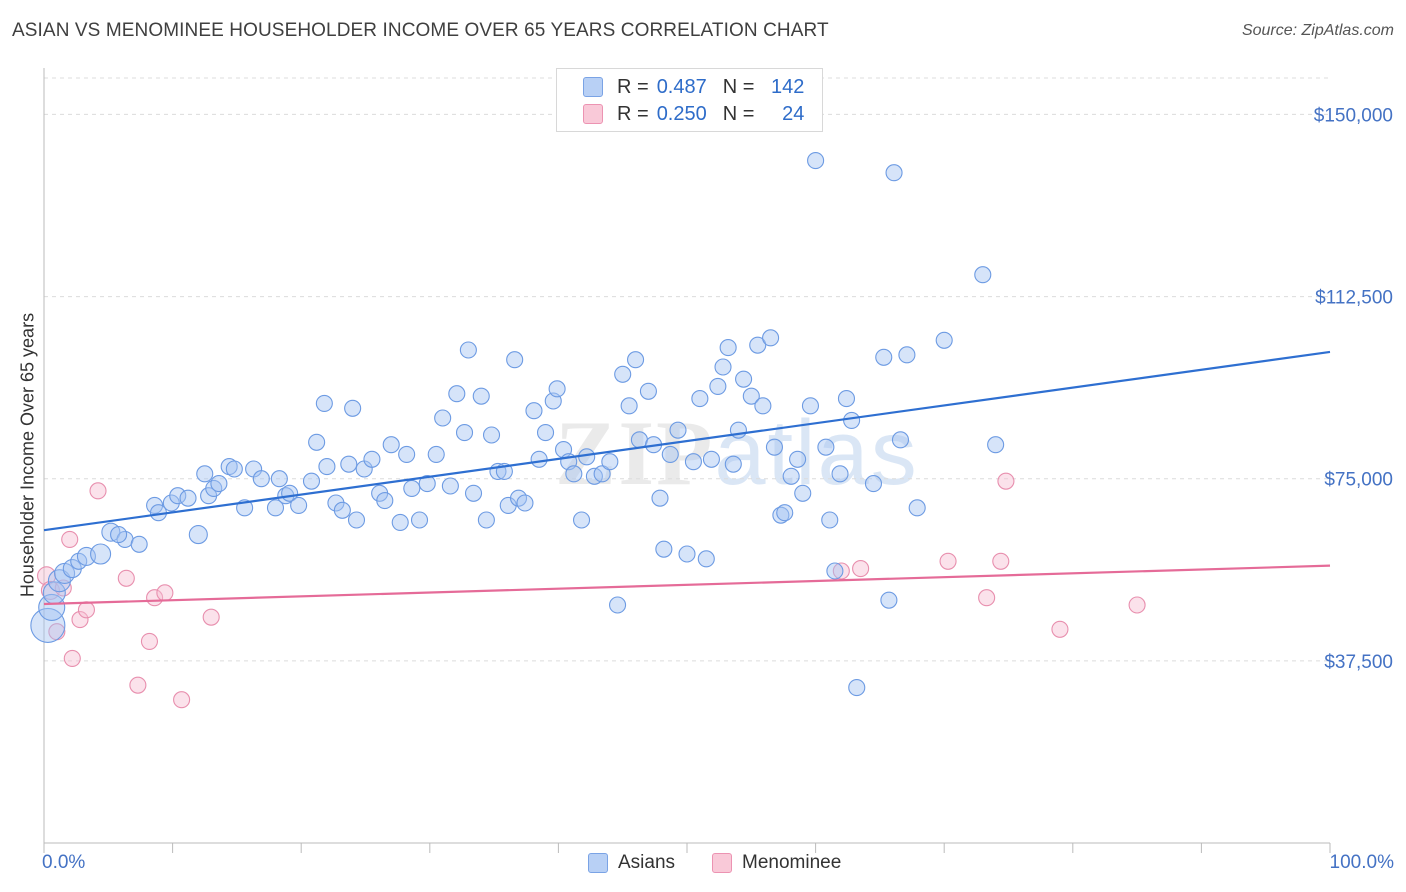 This screenshot has height=892, width=1406. Describe the element at coordinates (703, 865) in the screenshot. I see `series-legend: Asians Menominee` at that location.